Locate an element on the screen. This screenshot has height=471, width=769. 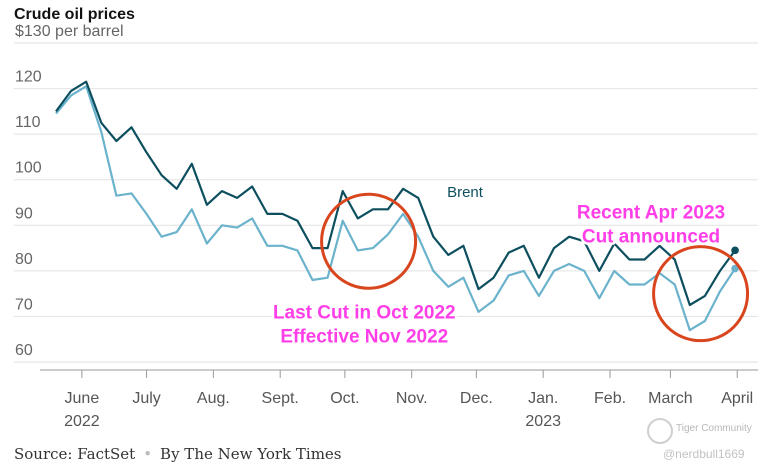
x-tick-label-Oct.: Oct. is located at coordinates (344, 398).